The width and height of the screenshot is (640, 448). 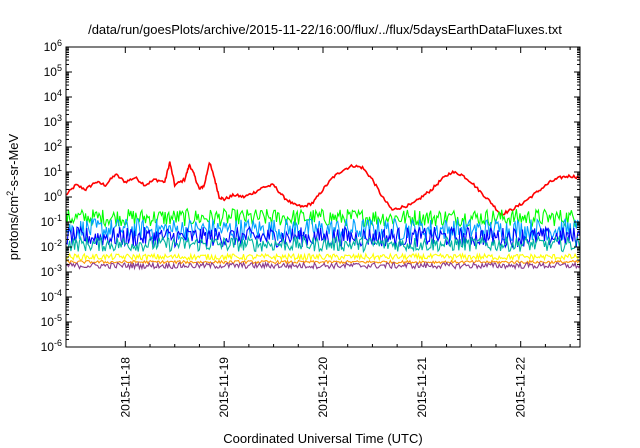 What do you see at coordinates (51, 346) in the screenshot?
I see `y-tick-label: 10⁻⁶` at bounding box center [51, 346].